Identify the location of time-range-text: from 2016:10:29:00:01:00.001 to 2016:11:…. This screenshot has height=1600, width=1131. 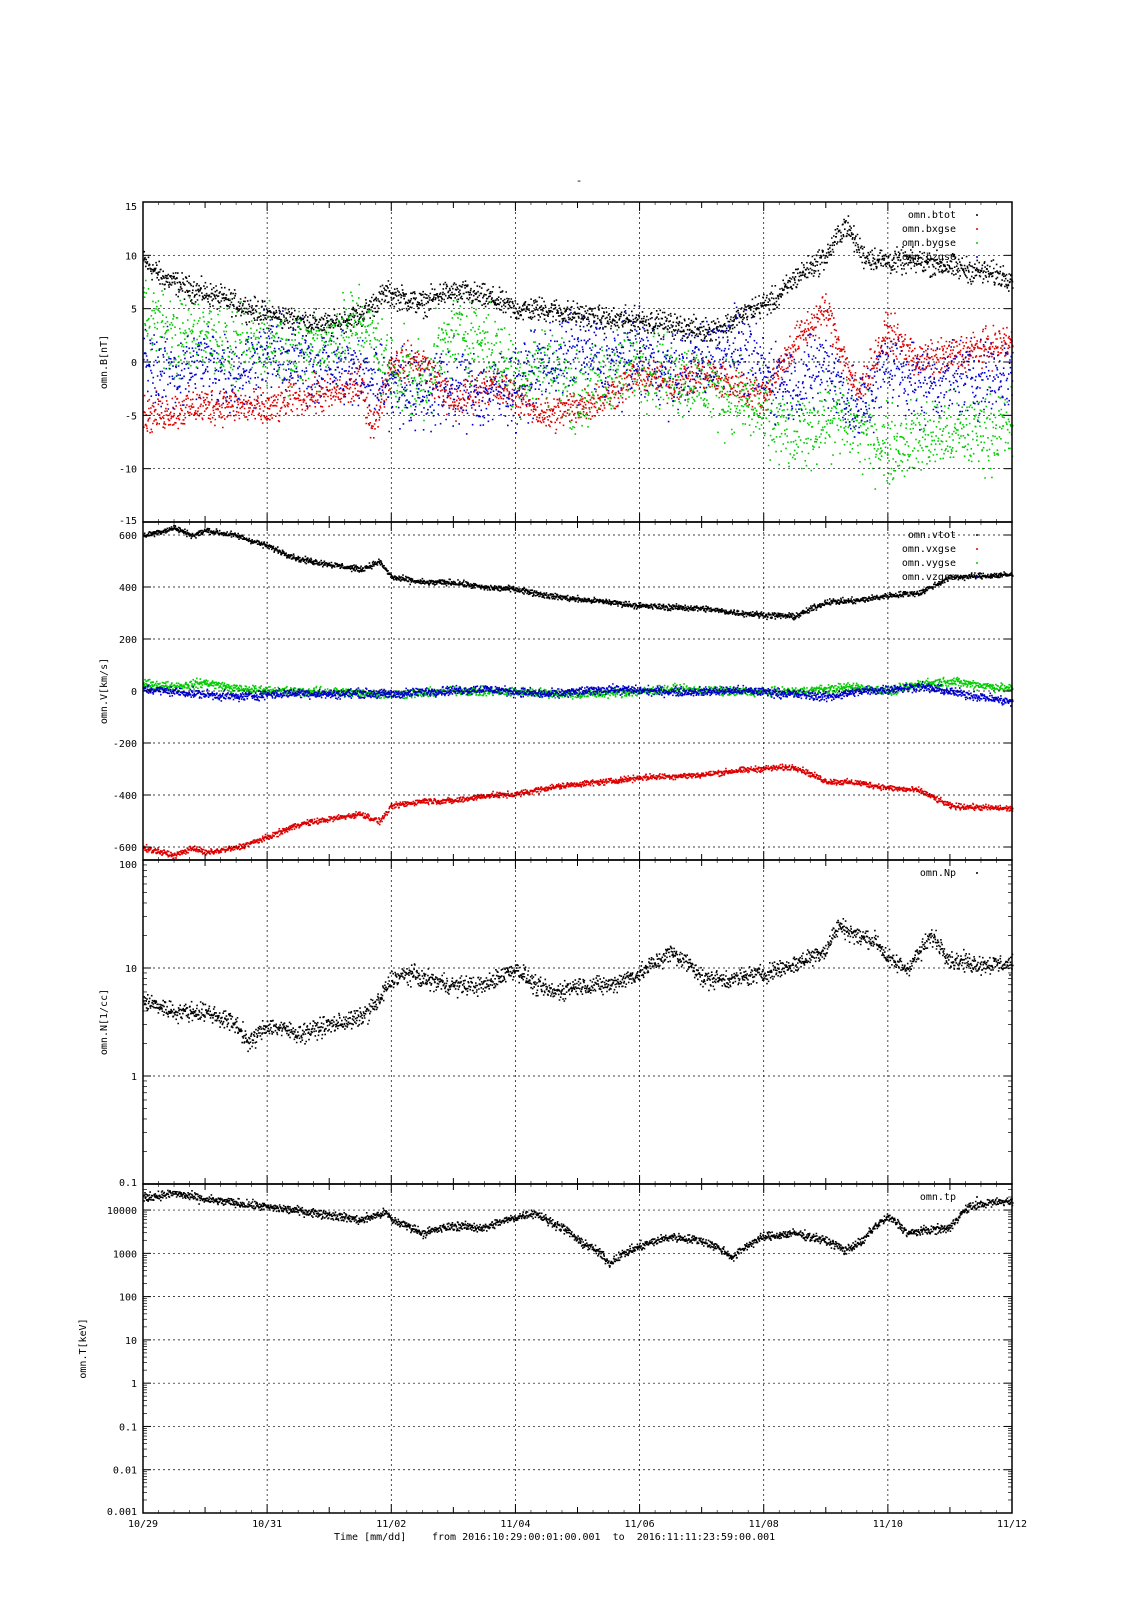
(603, 1537).